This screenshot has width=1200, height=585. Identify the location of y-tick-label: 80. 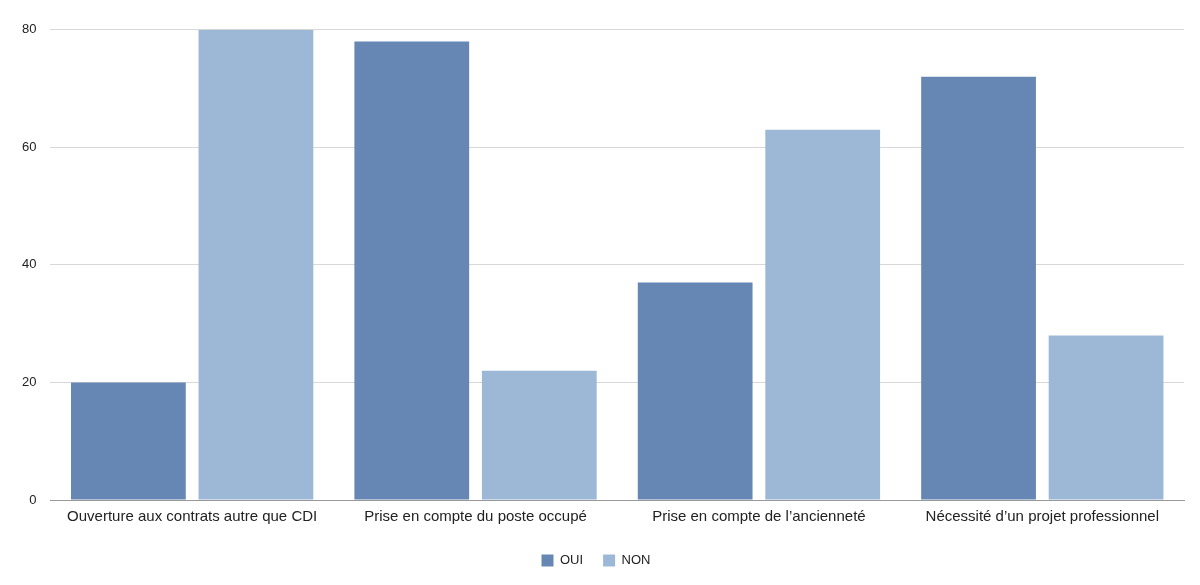
(29, 29).